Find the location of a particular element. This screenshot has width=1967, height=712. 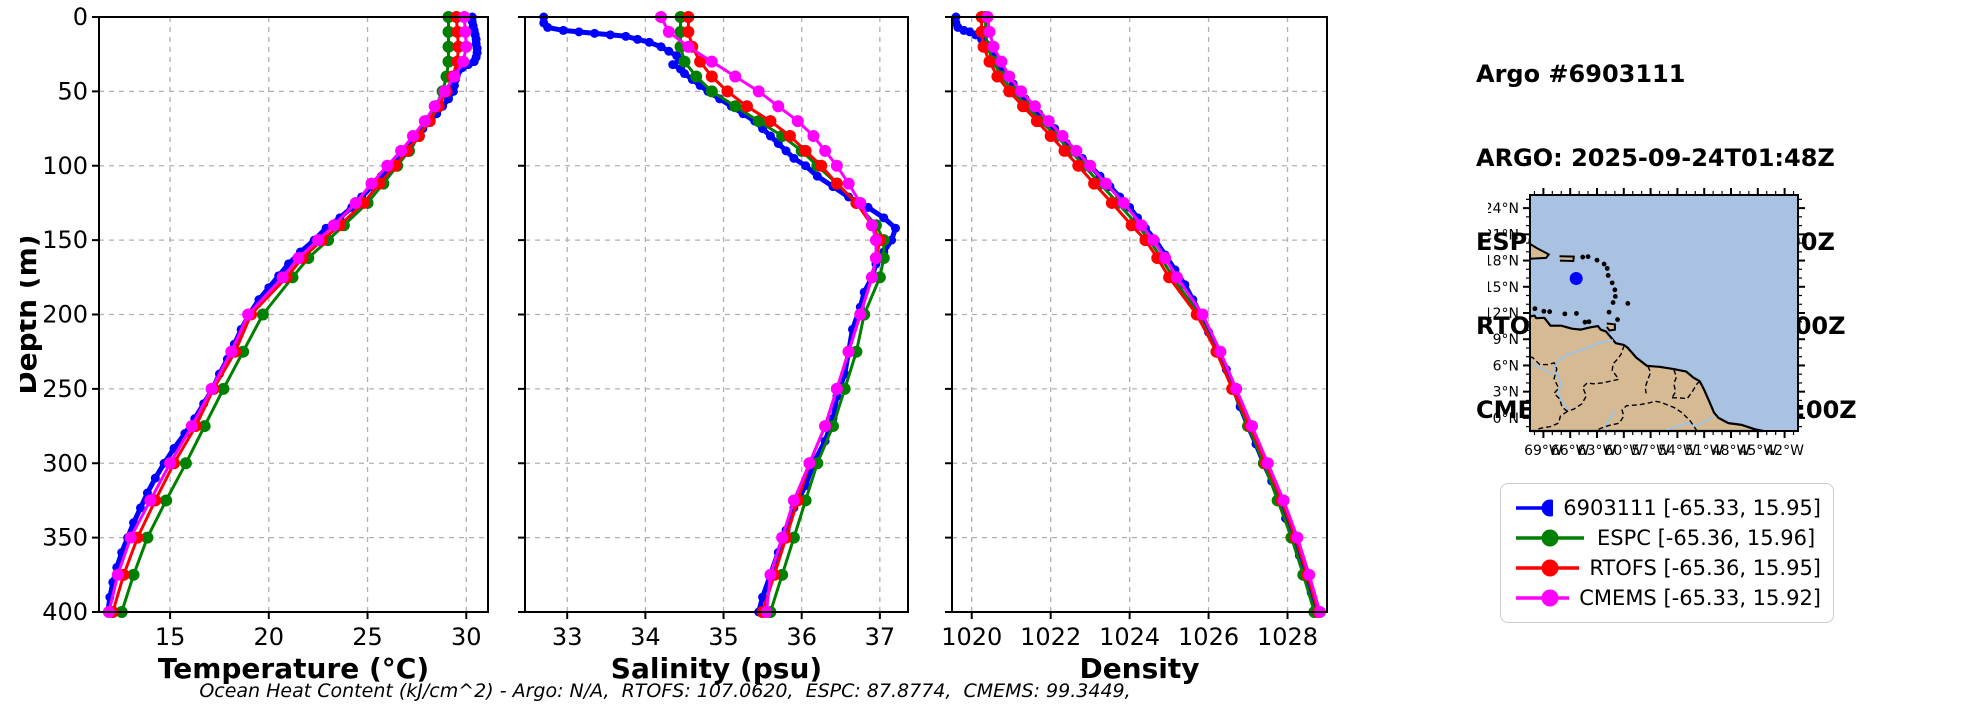

svg-text: 36 is located at coordinates (801, 637).